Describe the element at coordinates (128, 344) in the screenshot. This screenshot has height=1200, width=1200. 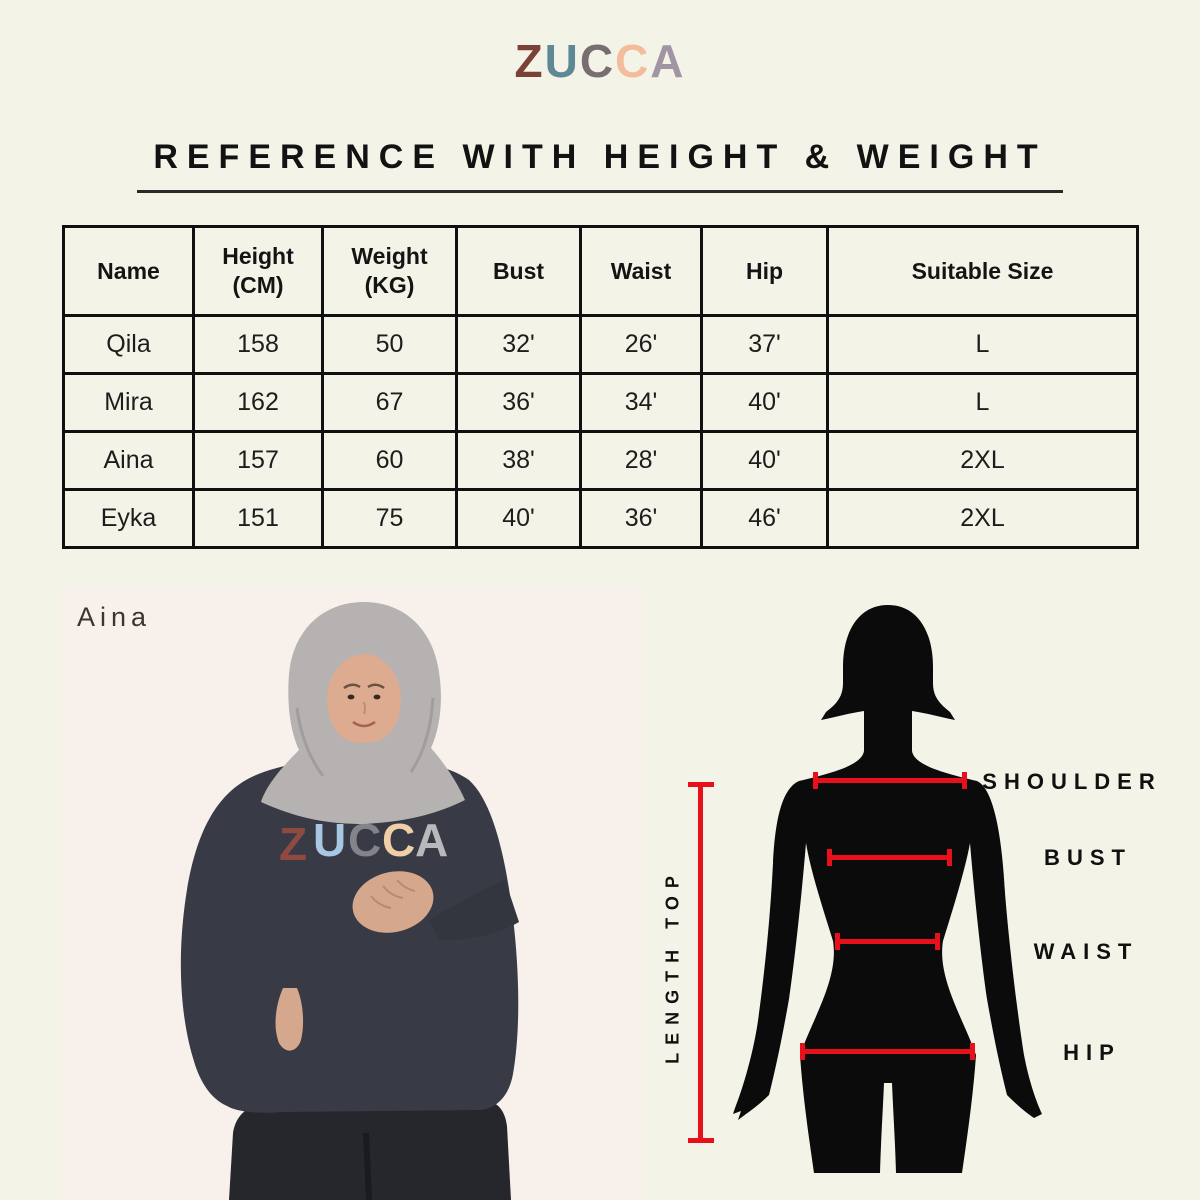
I see `table-cell: Qila` at that location.